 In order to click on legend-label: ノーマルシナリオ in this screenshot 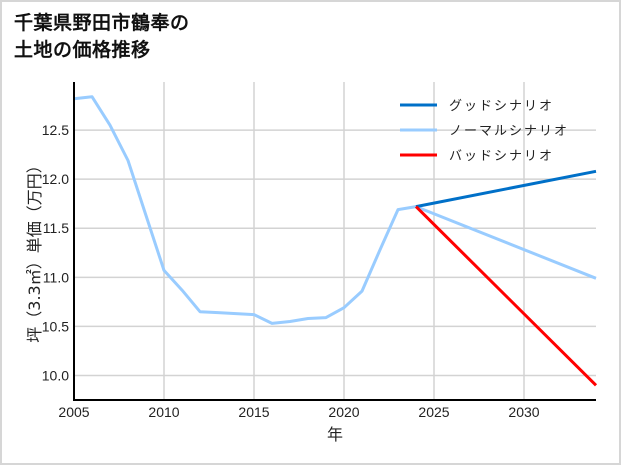, I will do `click(509, 131)`.